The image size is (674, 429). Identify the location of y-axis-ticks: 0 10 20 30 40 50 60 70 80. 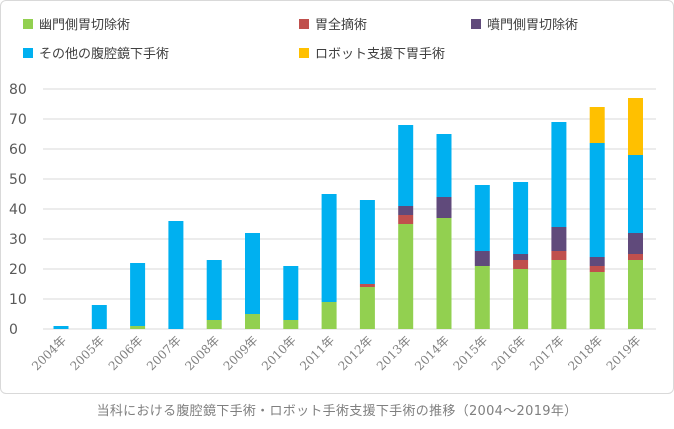
(18, 210).